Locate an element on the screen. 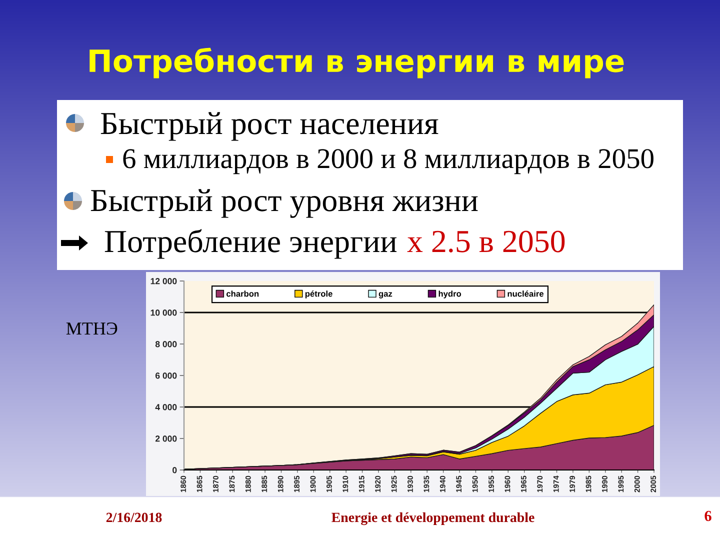 The image size is (720, 540). chart-title: Потребности в энергии в мире is located at coordinates (357, 63).